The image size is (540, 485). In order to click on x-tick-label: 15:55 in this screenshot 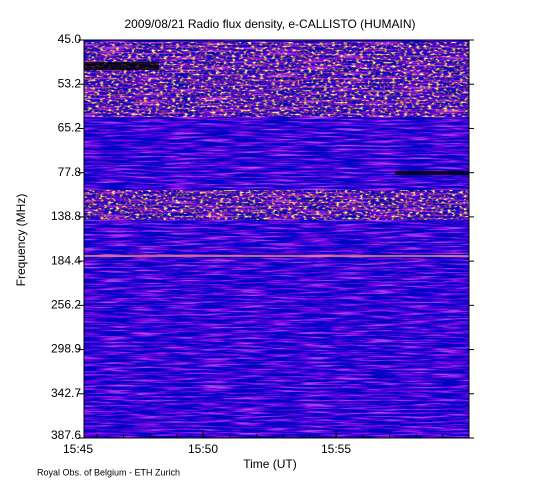, I will do `click(336, 449)`.